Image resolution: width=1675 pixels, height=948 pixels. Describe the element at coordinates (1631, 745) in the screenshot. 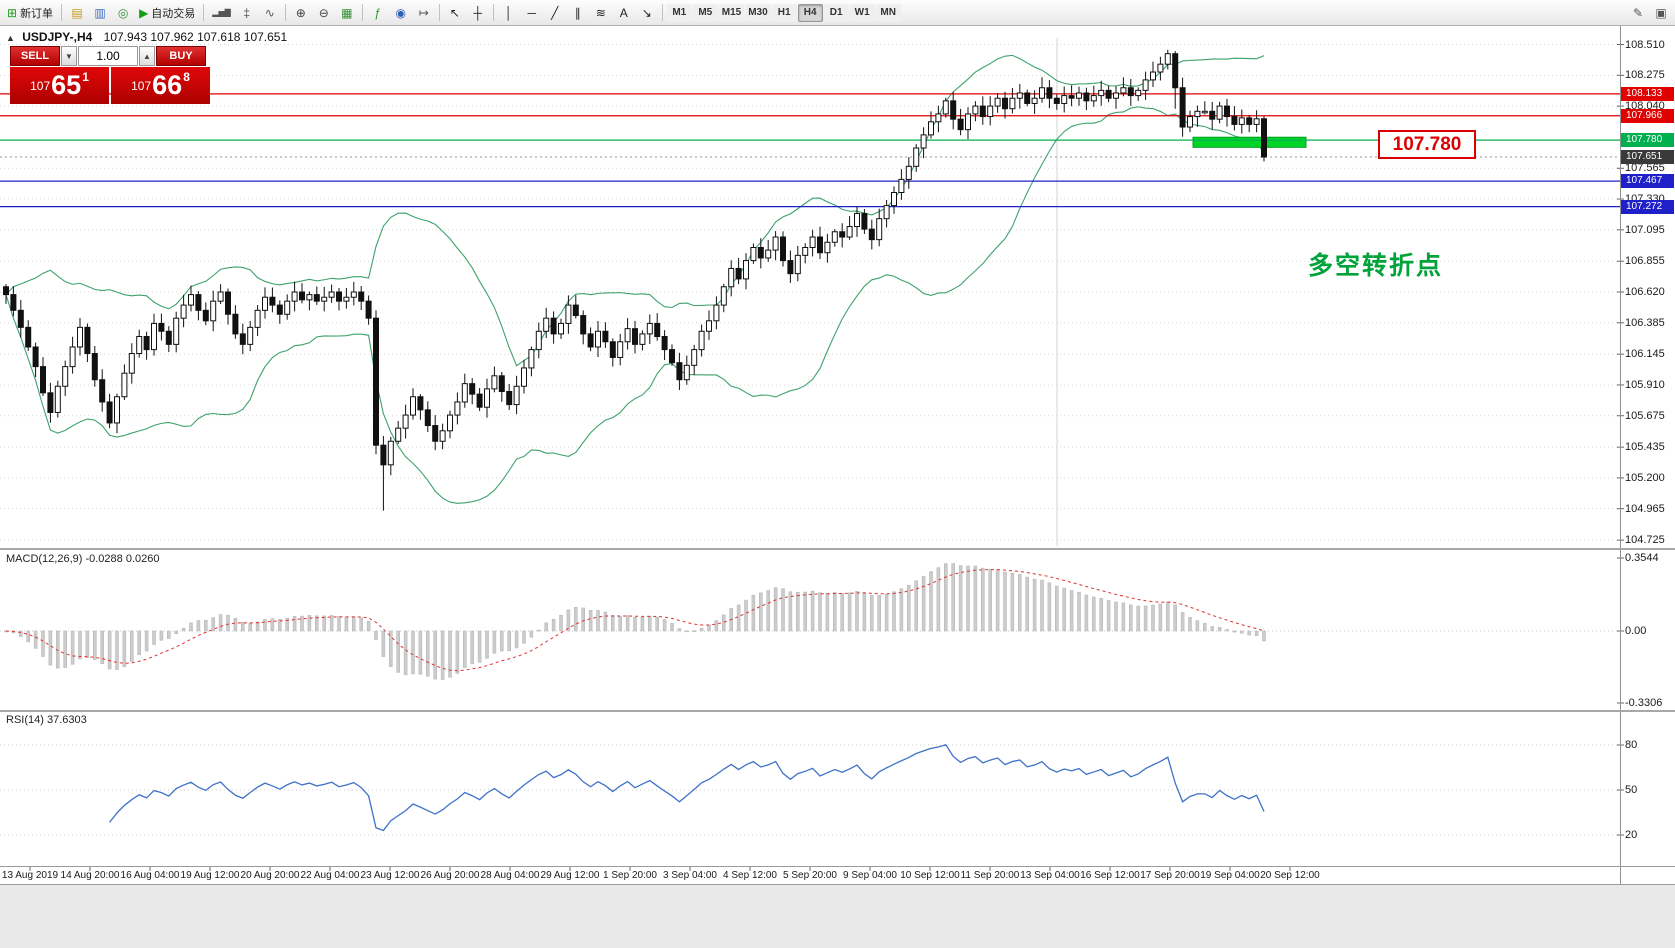

I see `rsi-scale-label: 80` at that location.